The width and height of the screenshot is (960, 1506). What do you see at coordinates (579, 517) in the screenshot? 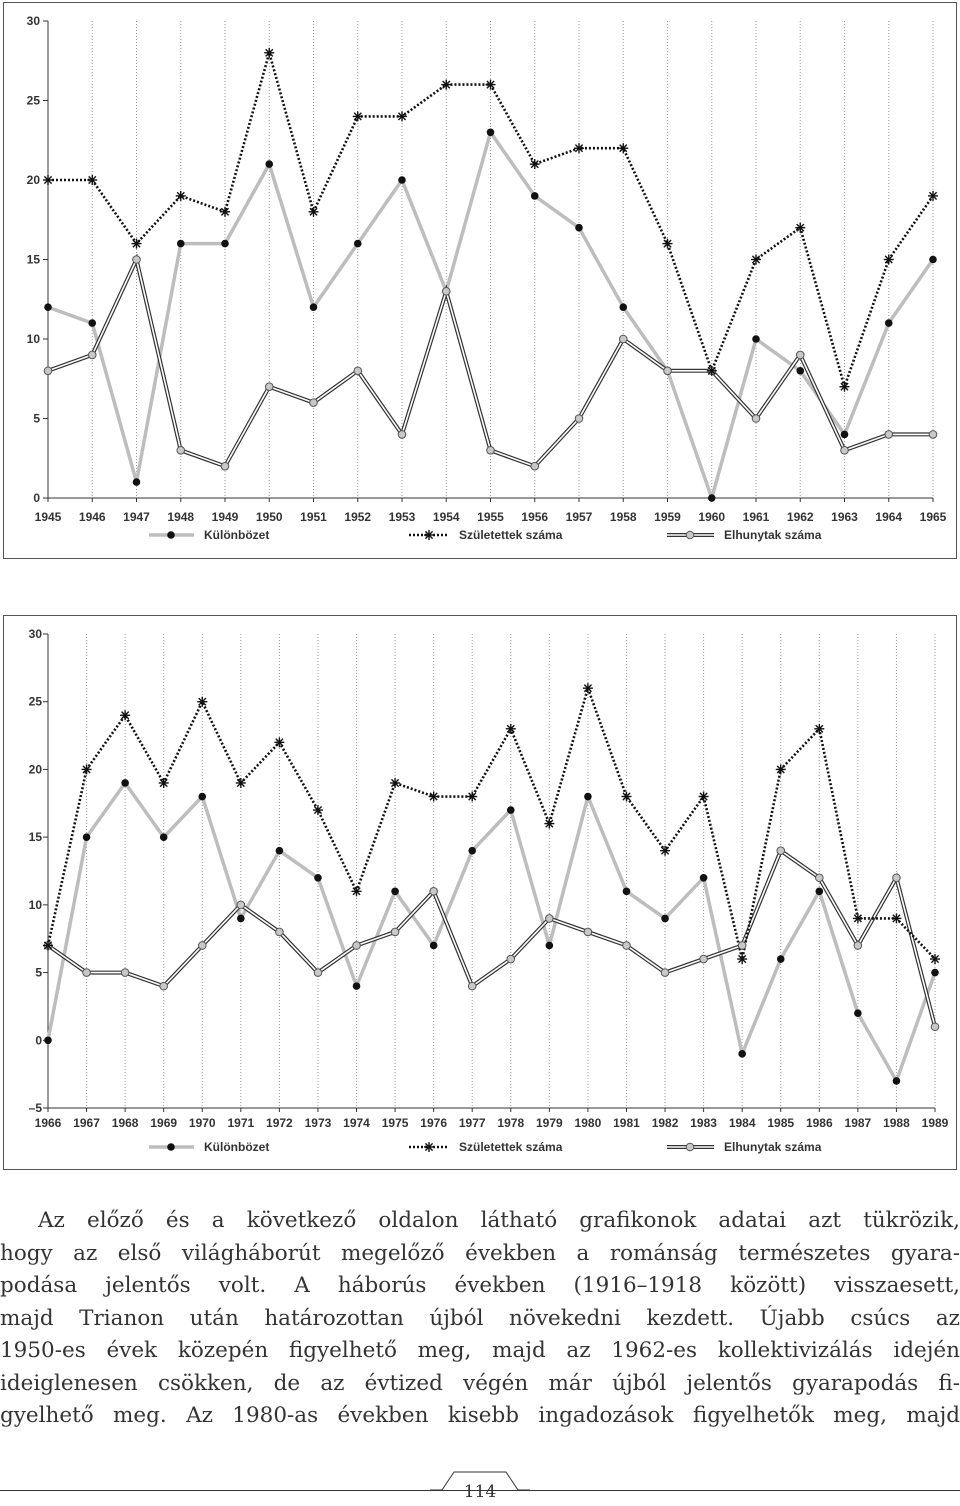
I see `x-tick-label: 1957` at bounding box center [579, 517].